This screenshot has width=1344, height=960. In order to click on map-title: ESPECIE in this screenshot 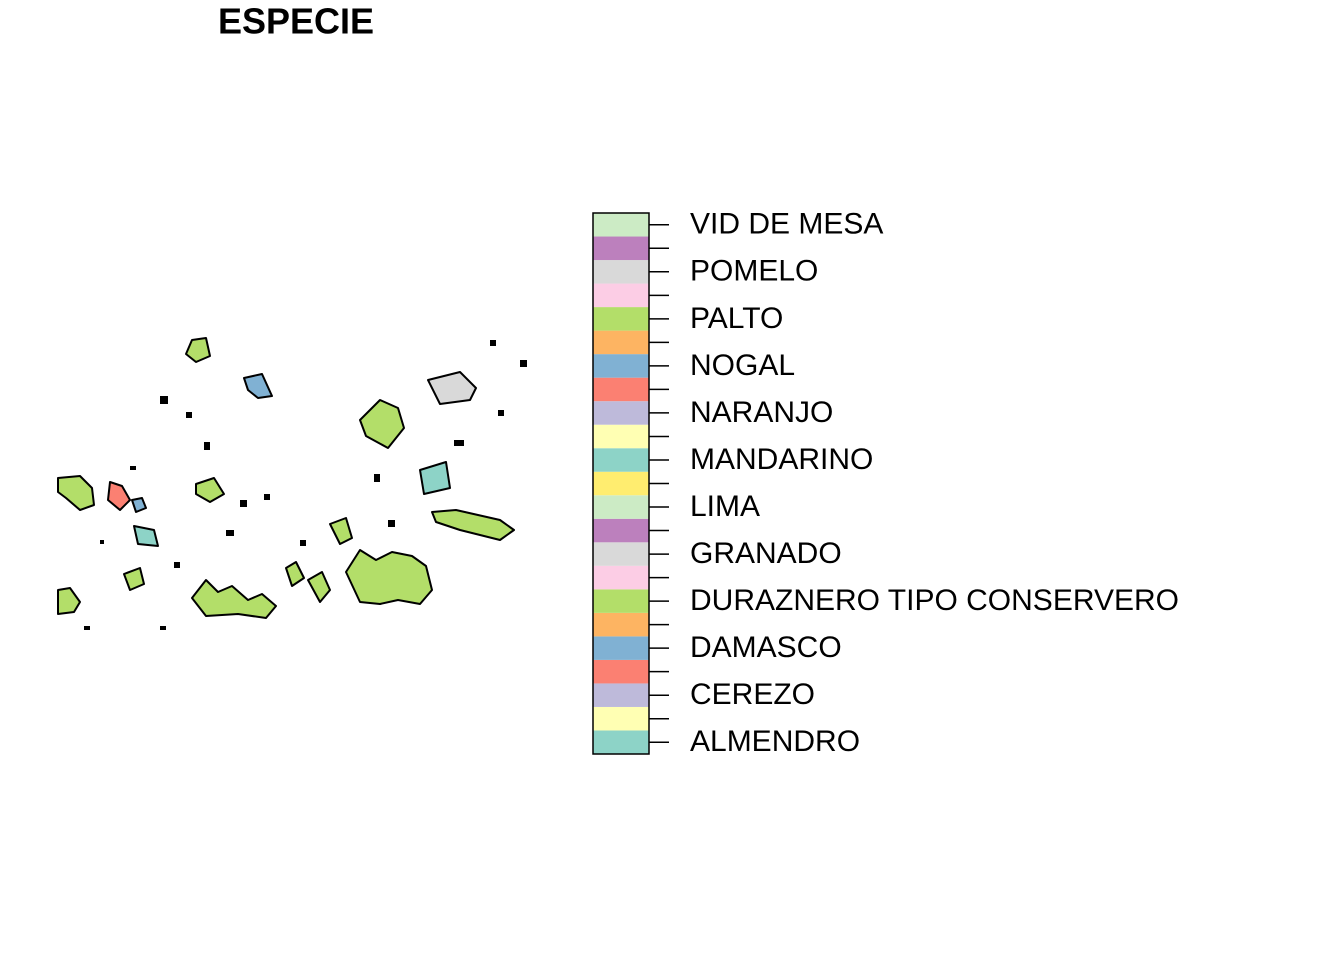, I will do `click(296, 21)`.